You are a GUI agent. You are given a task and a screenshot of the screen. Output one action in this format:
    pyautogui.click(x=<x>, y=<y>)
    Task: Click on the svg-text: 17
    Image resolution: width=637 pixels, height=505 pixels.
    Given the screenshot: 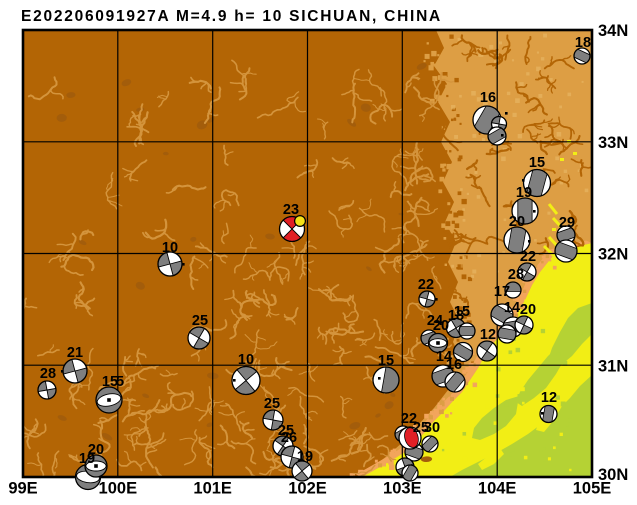 What is the action you would take?
    pyautogui.click(x=502, y=292)
    